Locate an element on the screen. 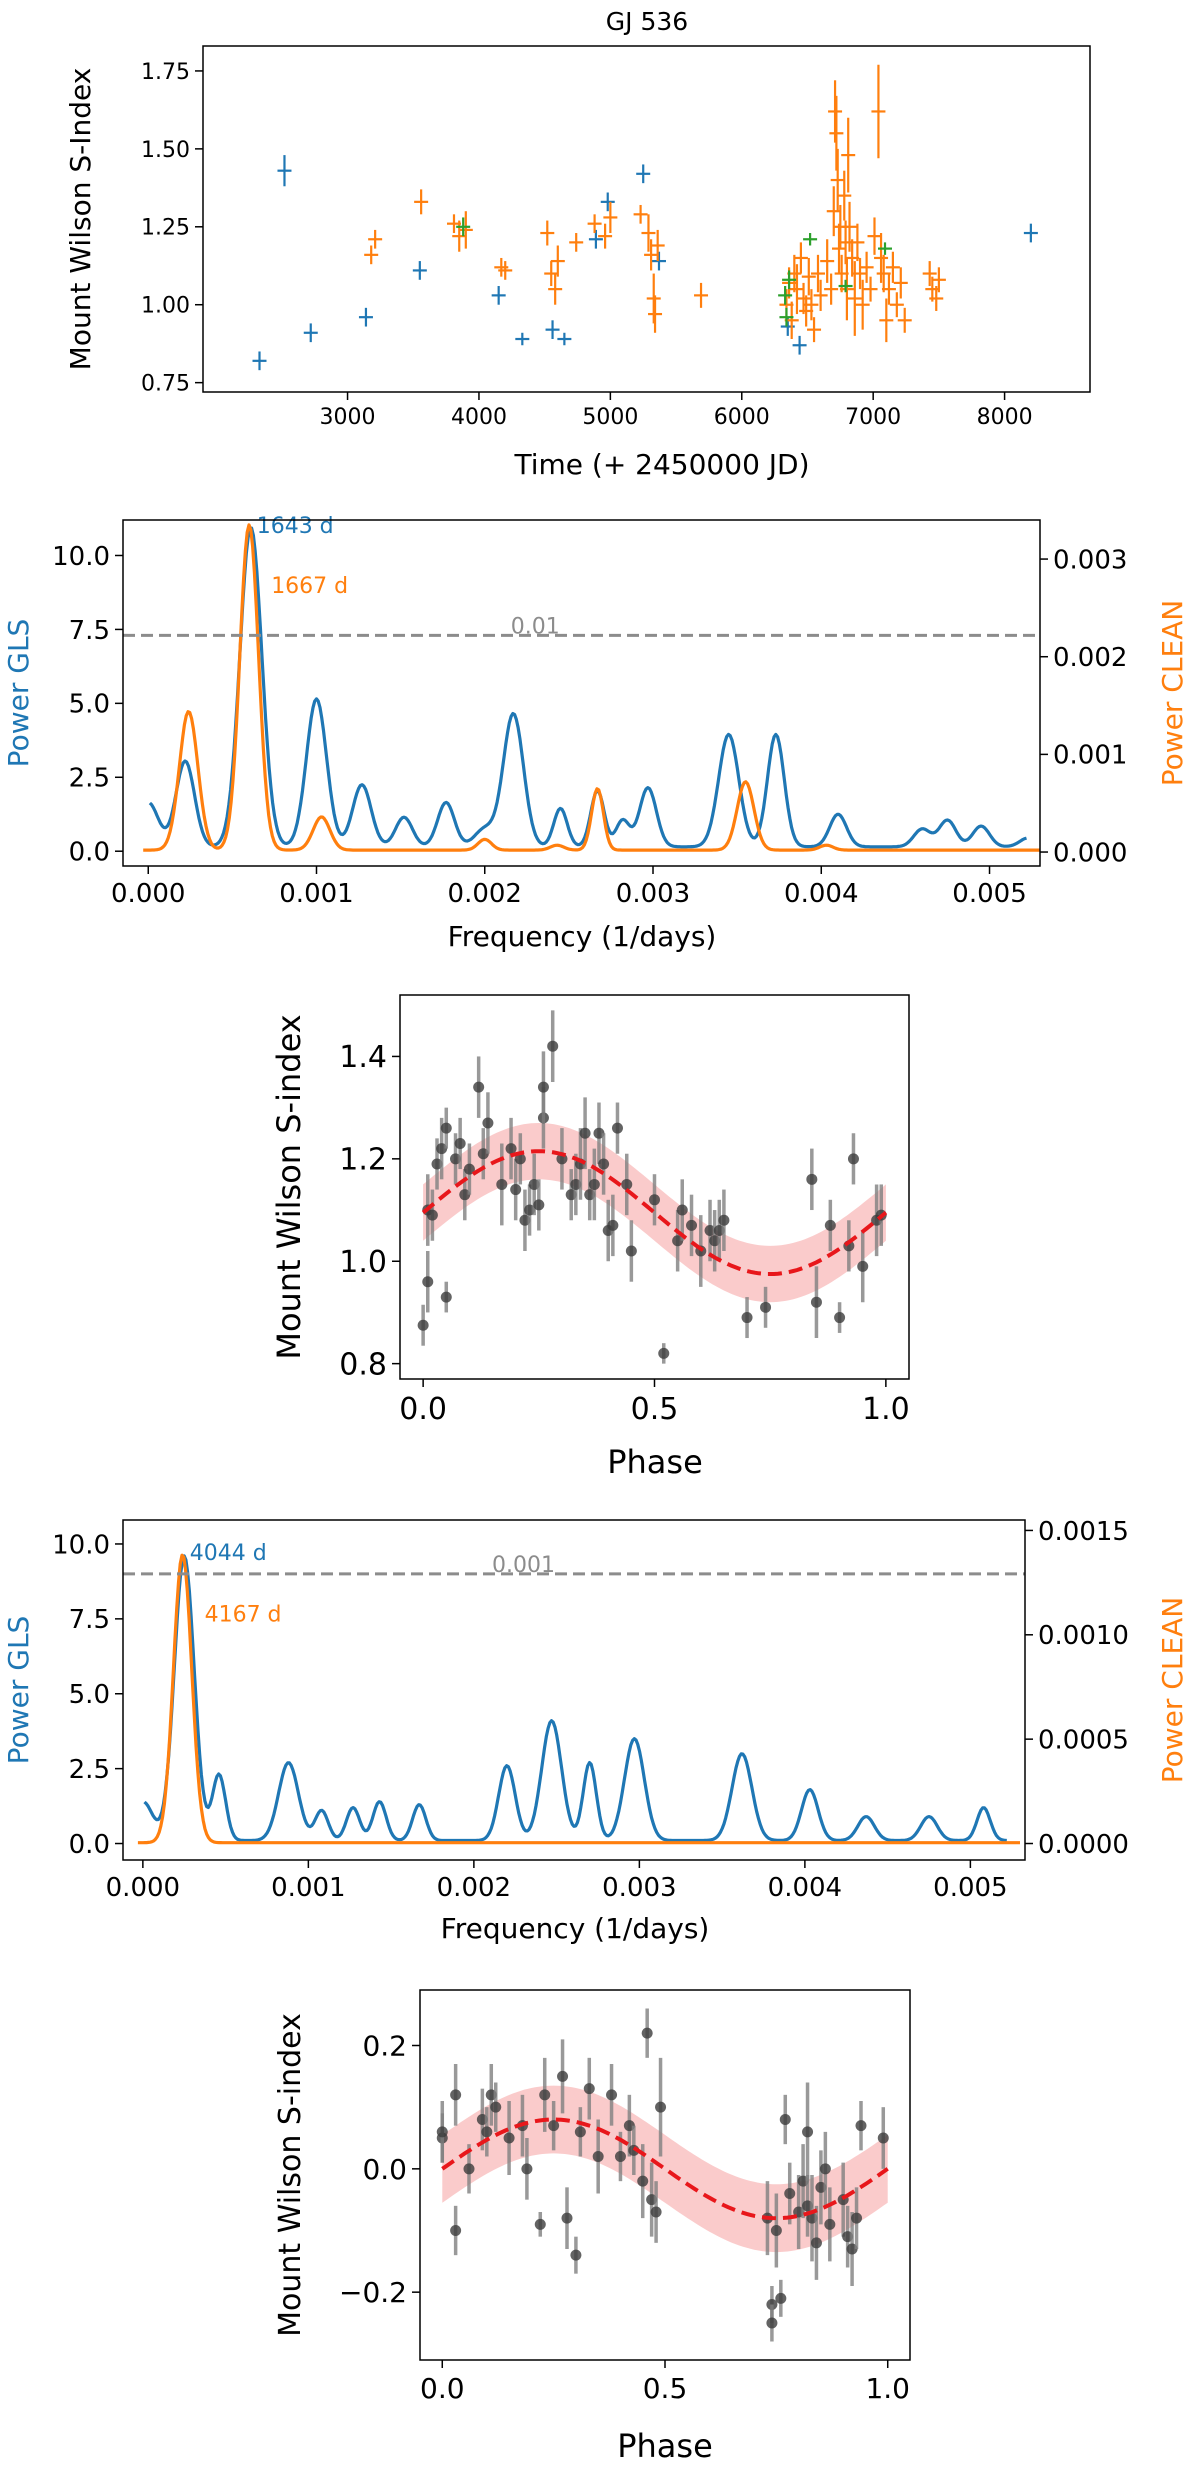  y-tick-label: 1.0 is located at coordinates (363, 1262).